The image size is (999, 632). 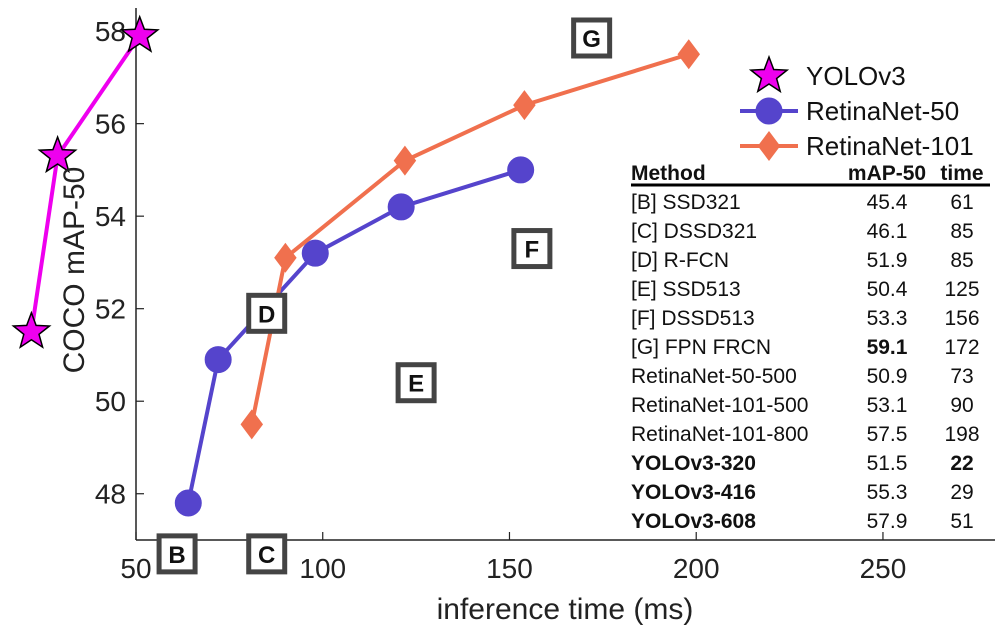 I want to click on legend-marker-diamond, so click(x=769, y=146).